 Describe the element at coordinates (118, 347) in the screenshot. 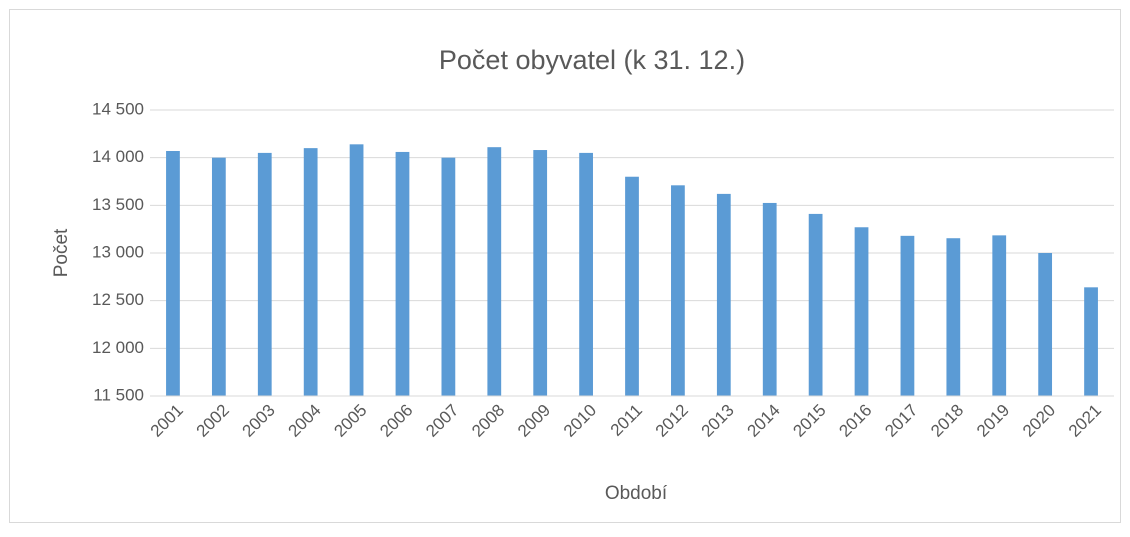

I see `y-tick-label: 12 000` at that location.